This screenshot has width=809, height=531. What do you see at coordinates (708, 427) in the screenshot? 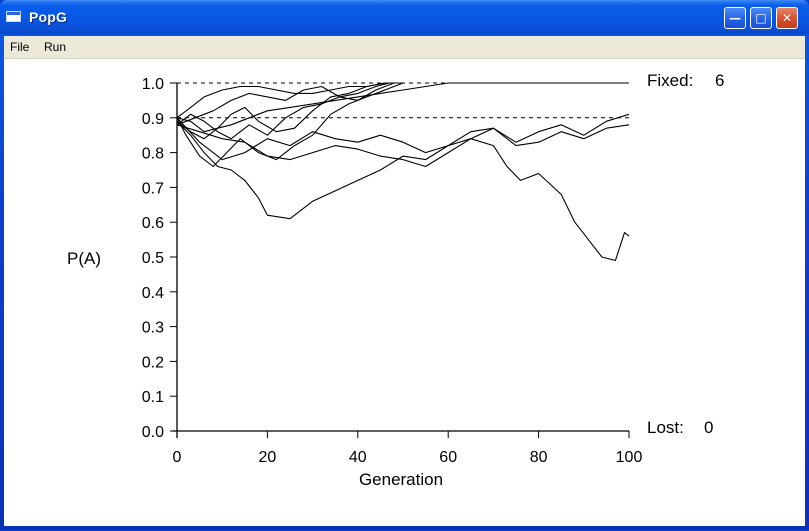
I see `lost-count: 0` at bounding box center [708, 427].